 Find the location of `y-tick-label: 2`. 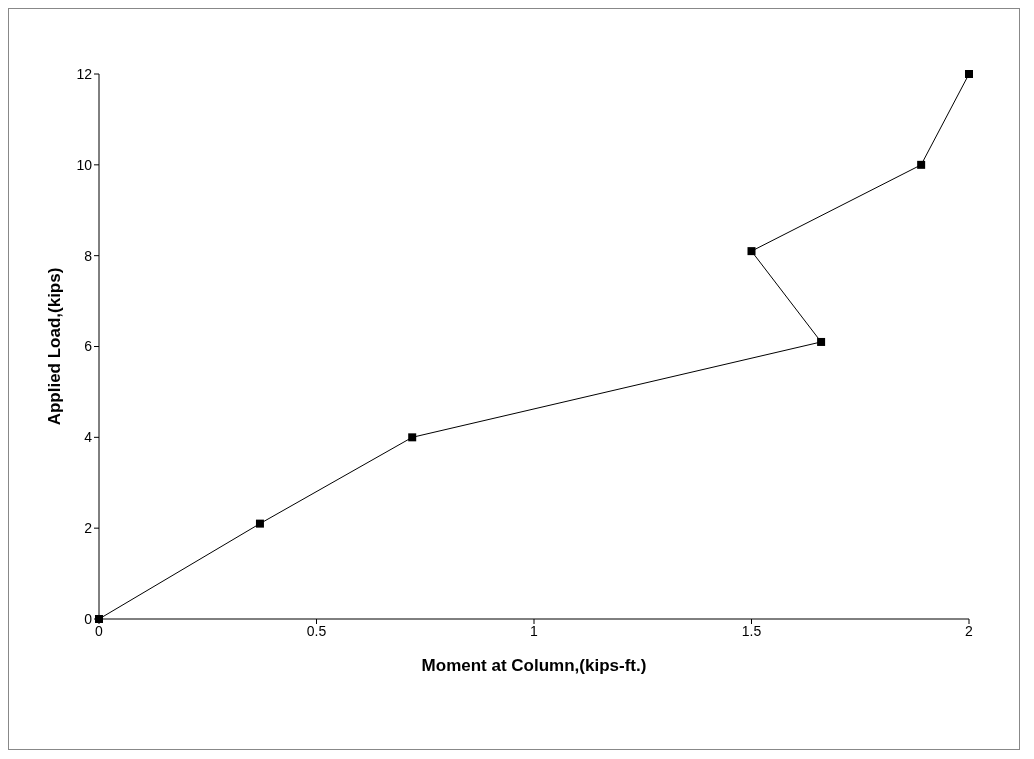

y-tick-label: 2 is located at coordinates (88, 528).